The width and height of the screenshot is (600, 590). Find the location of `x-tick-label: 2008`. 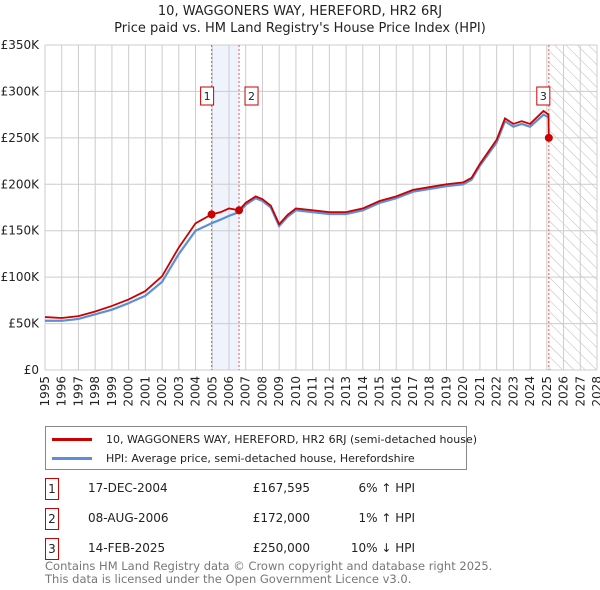

x-tick-label: 2008 is located at coordinates (262, 391).